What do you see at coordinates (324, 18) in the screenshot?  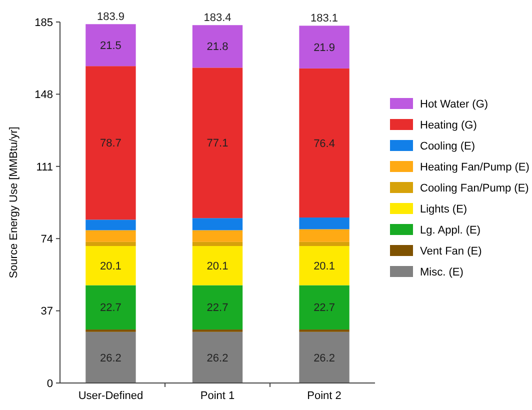 I see `total-label: 183.1` at bounding box center [324, 18].